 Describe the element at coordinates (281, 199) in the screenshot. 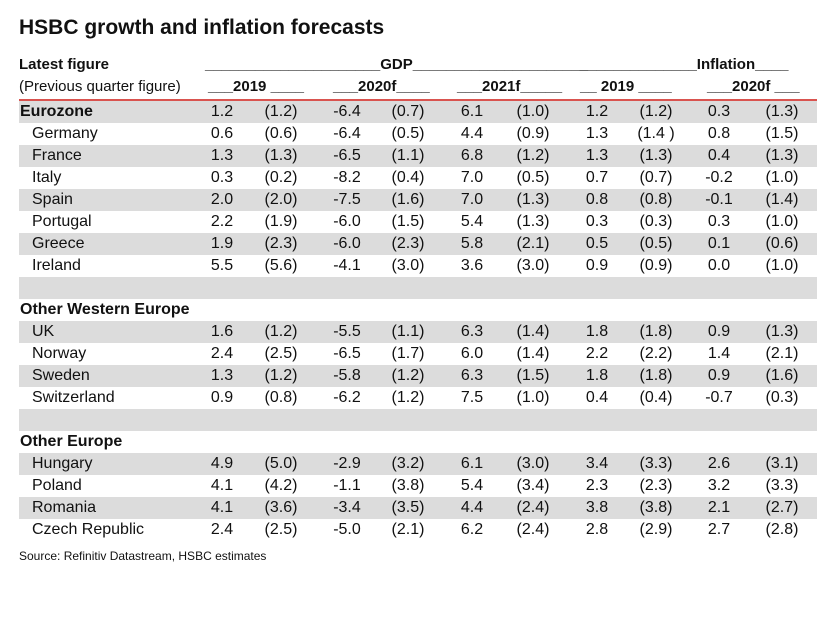

I see `table-cell: (2.0)` at that location.